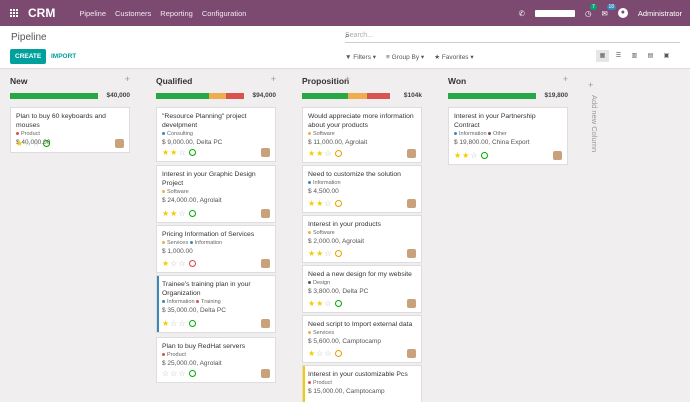 The height and width of the screenshot is (402, 690). Describe the element at coordinates (611, 6) in the screenshot. I see `messages-badge: 18` at that location.